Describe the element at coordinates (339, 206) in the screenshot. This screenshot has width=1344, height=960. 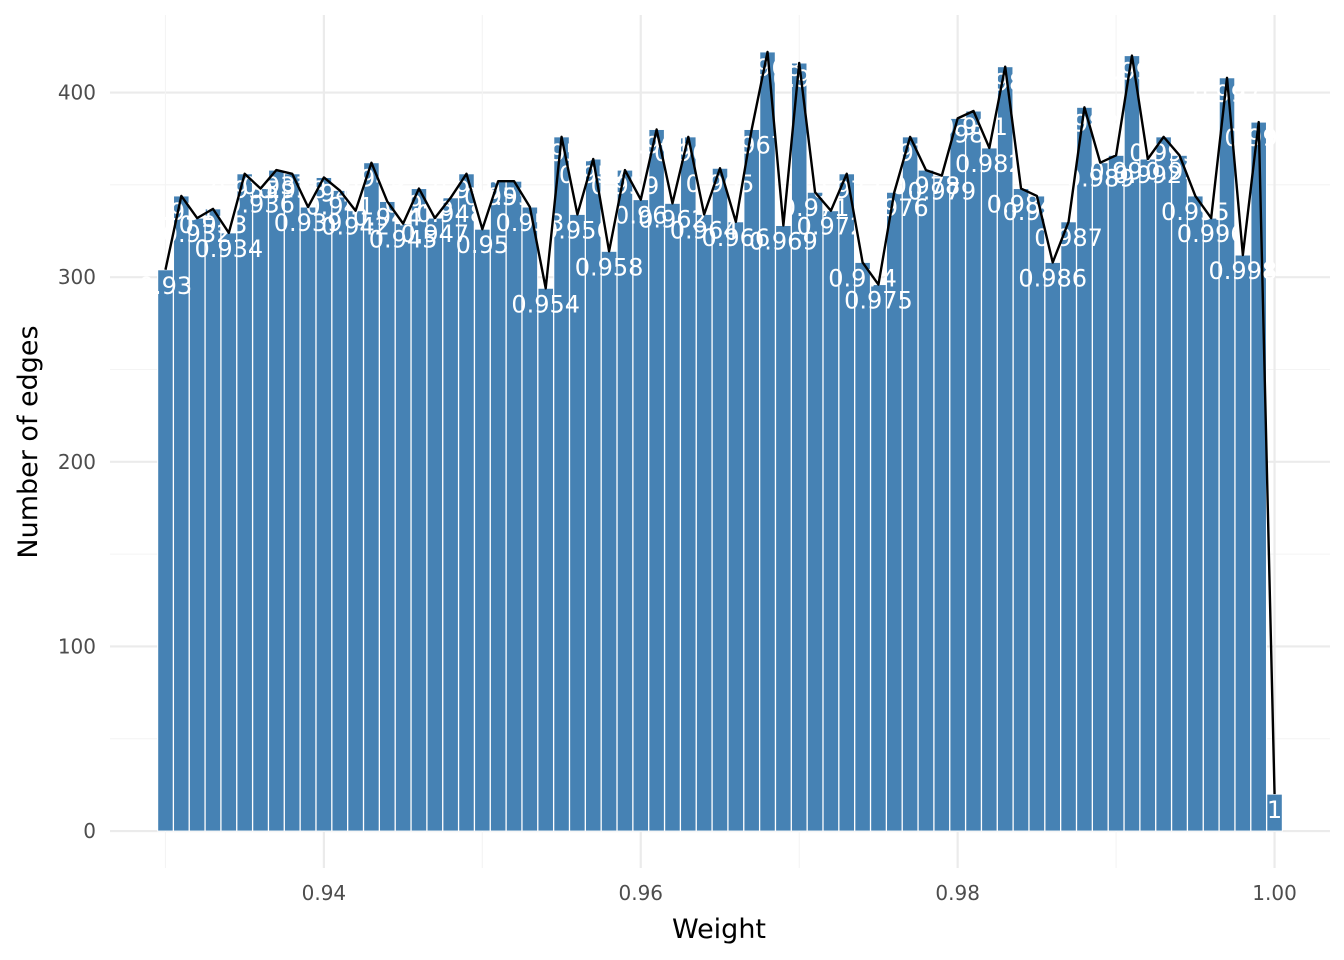
I see `bar-label: 0.941` at that location.